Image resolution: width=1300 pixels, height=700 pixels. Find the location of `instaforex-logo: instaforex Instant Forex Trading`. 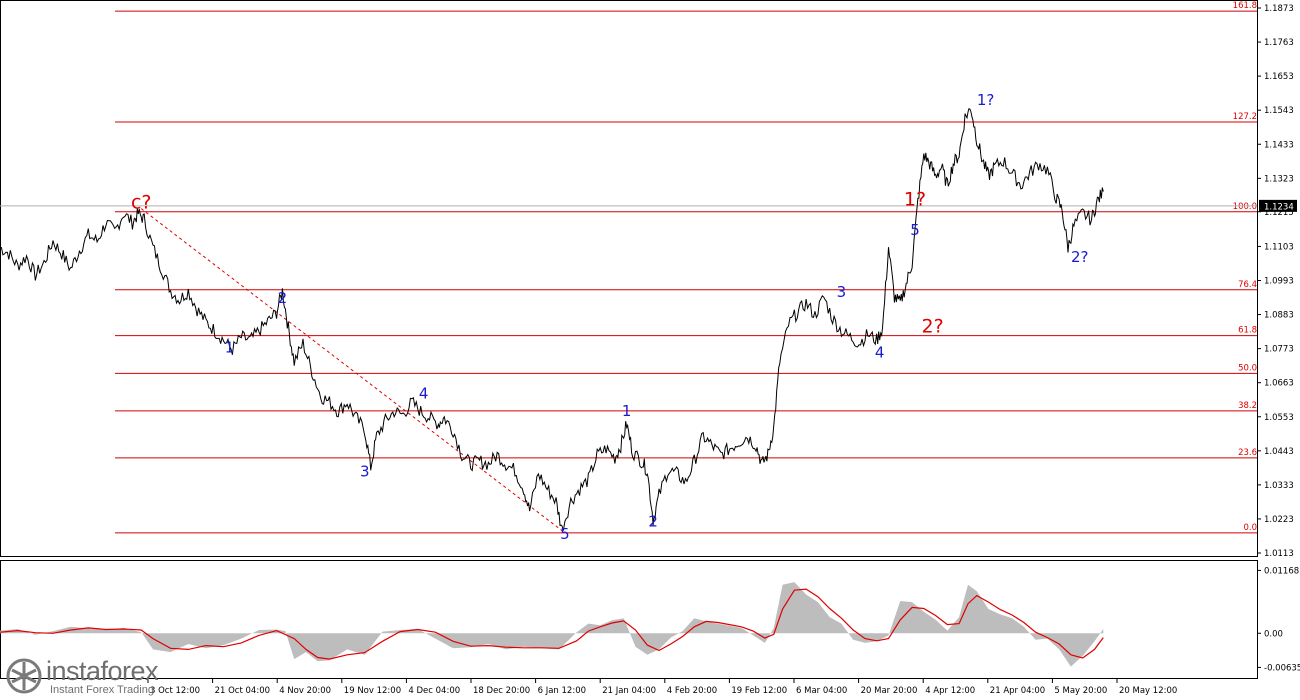

instaforex-logo: instaforex Instant Forex Trading is located at coordinates (101, 677).